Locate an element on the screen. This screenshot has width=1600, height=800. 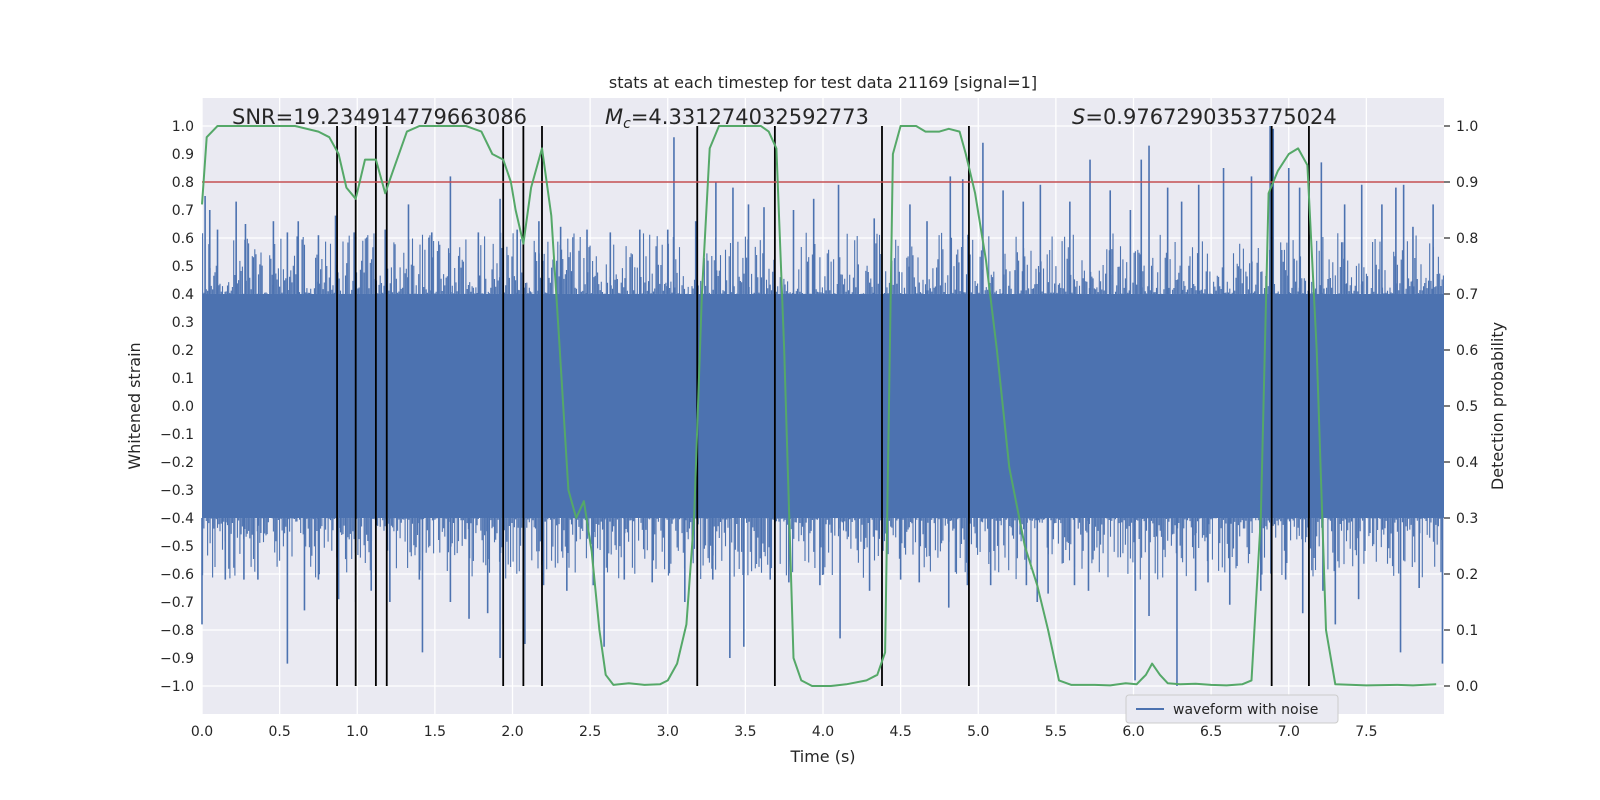
x-tick-label: 5.5 is located at coordinates (1056, 732).